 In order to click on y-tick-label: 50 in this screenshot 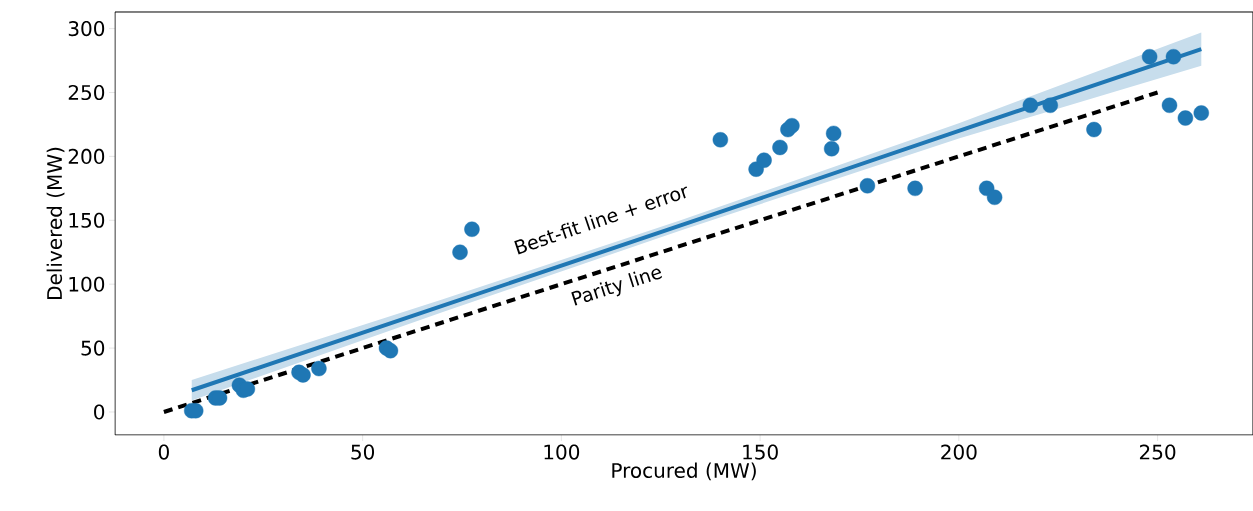, I will do `click(93, 348)`.